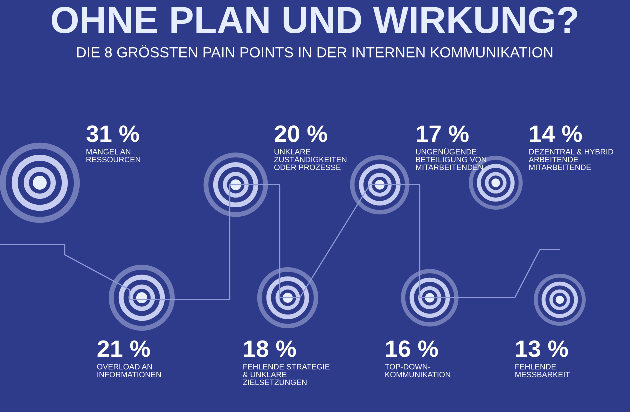 Image resolution: width=630 pixels, height=412 pixels. Describe the element at coordinates (542, 349) in the screenshot. I see `data-label: 13 %` at that location.